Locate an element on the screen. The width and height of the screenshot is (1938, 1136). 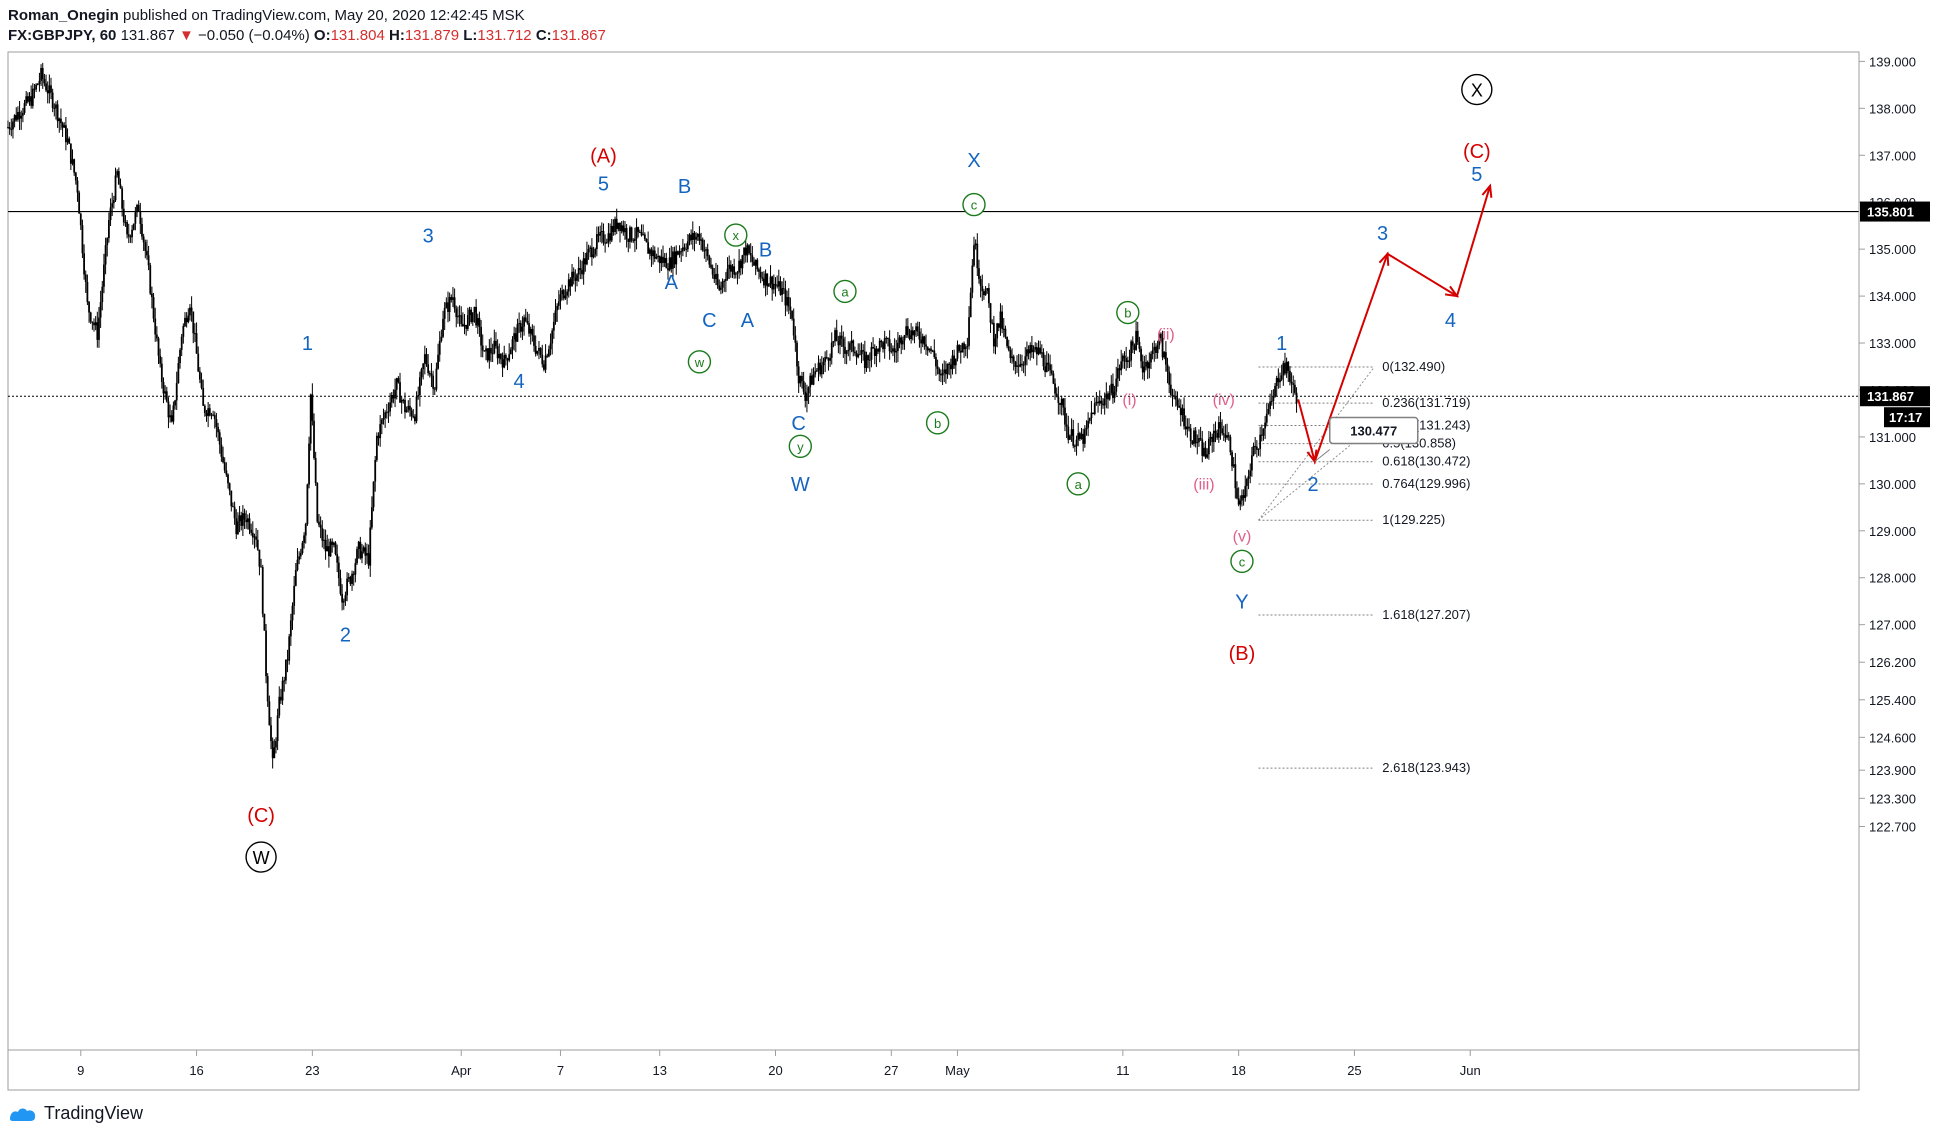
wave-label: 1 is located at coordinates (1281, 344).